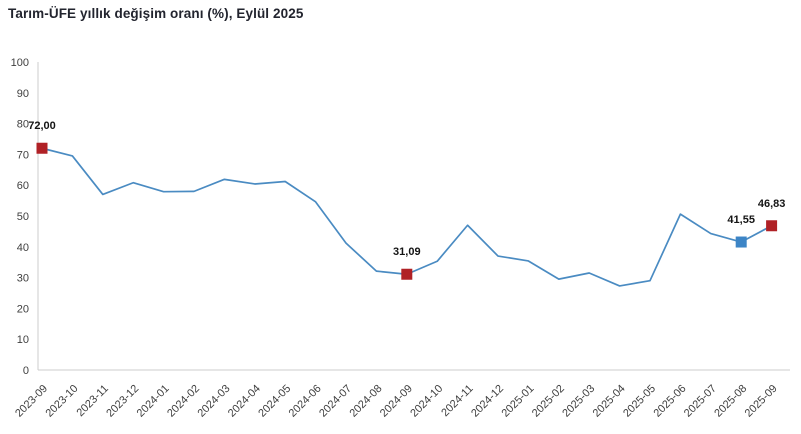 The height and width of the screenshot is (434, 801). What do you see at coordinates (31, 401) in the screenshot?
I see `x-tick-label: 2023-09` at bounding box center [31, 401].